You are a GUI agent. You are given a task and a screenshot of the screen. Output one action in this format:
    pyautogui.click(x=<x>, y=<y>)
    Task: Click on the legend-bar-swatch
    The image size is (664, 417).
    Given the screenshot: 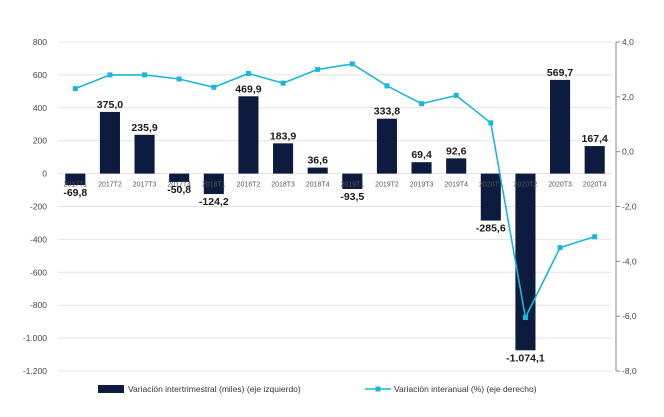 What is the action you would take?
    pyautogui.click(x=111, y=389)
    